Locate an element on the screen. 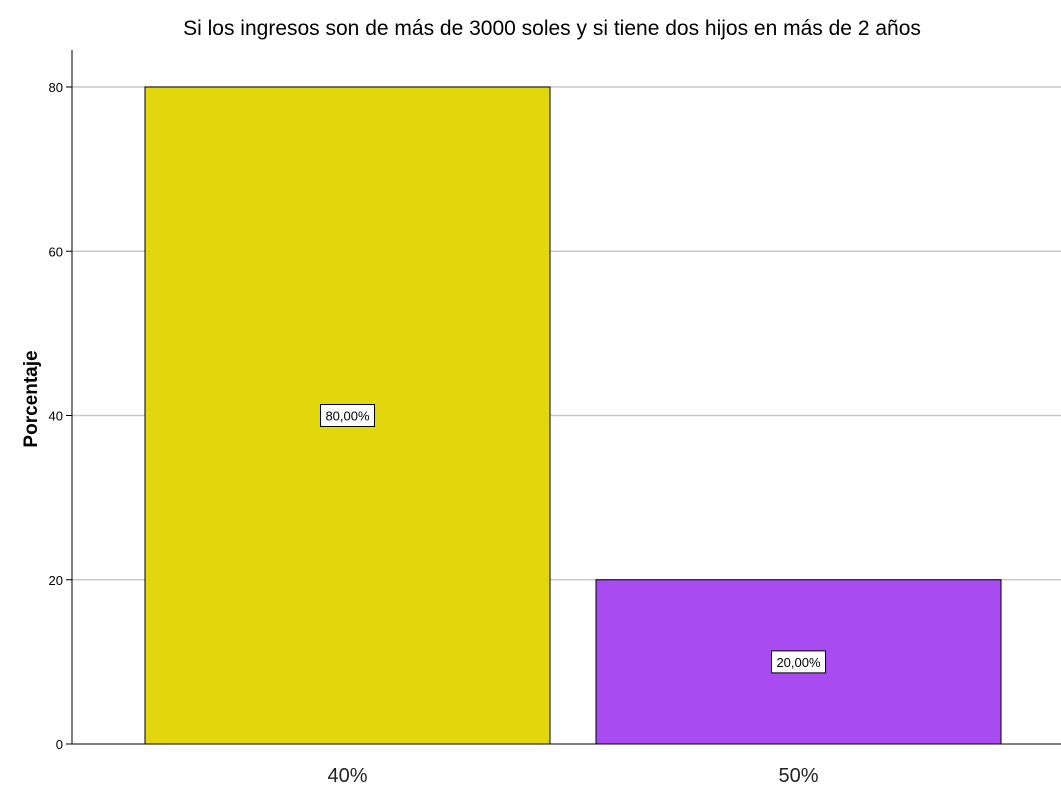 This screenshot has width=1061, height=790. y-tick-label-80: 80 is located at coordinates (56, 87).